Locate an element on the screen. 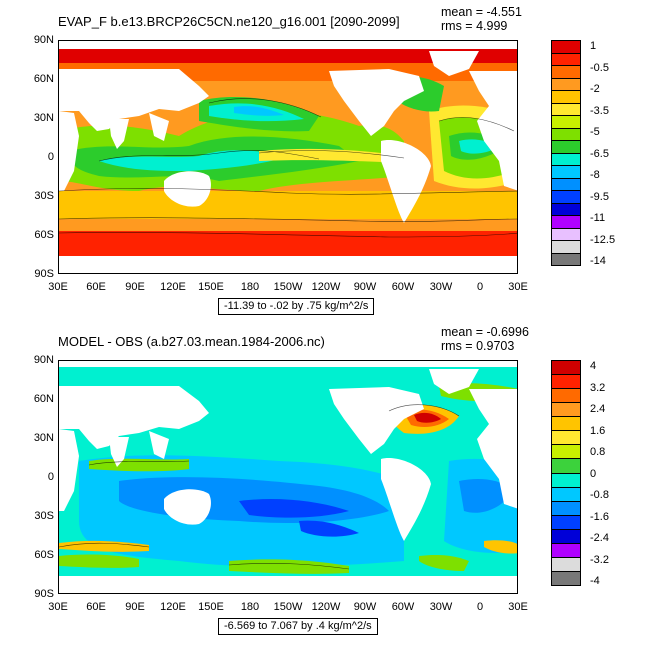  legend-label: -4 is located at coordinates (595, 581).